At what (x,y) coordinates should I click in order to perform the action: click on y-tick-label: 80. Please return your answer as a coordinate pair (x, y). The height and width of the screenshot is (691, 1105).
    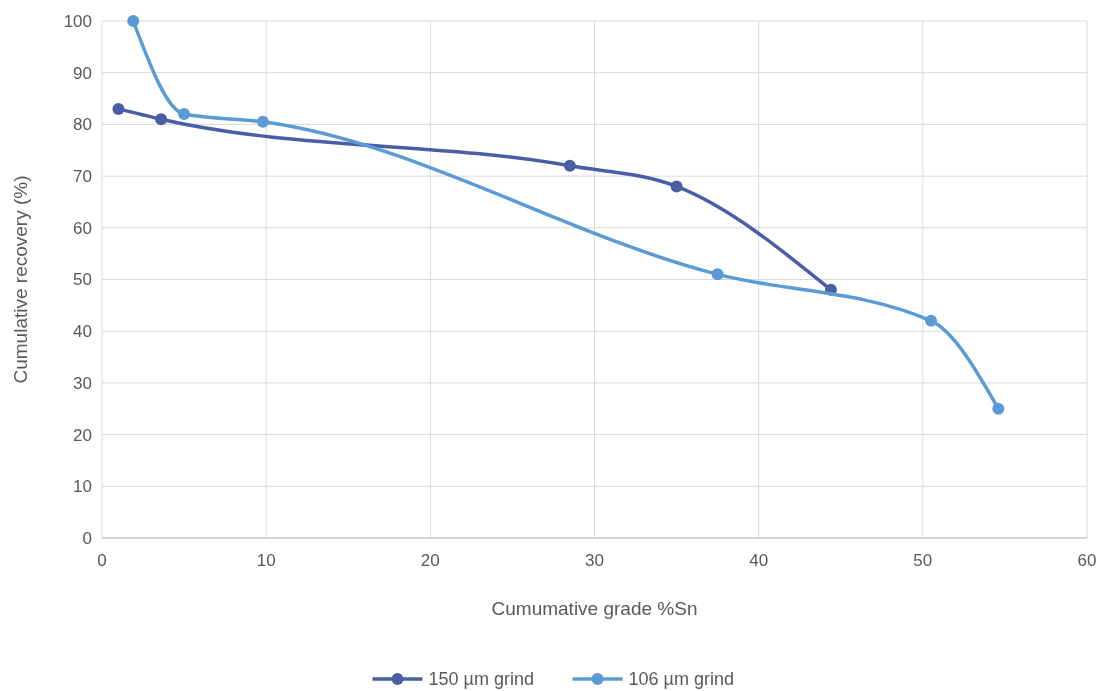
    Looking at the image, I should click on (82, 125).